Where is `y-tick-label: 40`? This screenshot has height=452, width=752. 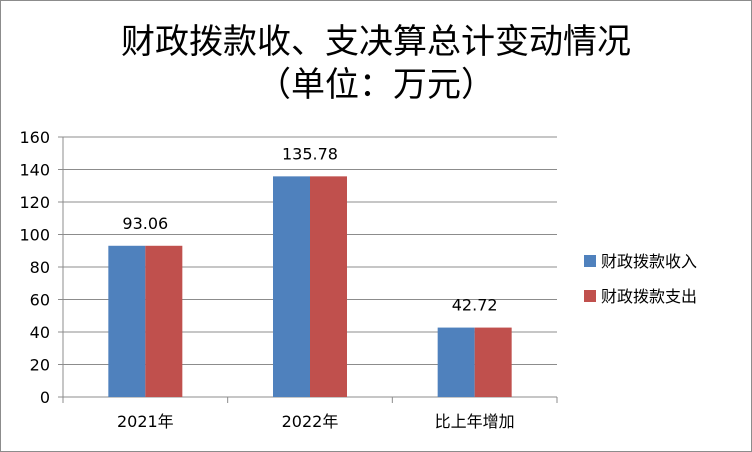
y-tick-label: 40 is located at coordinates (40, 332).